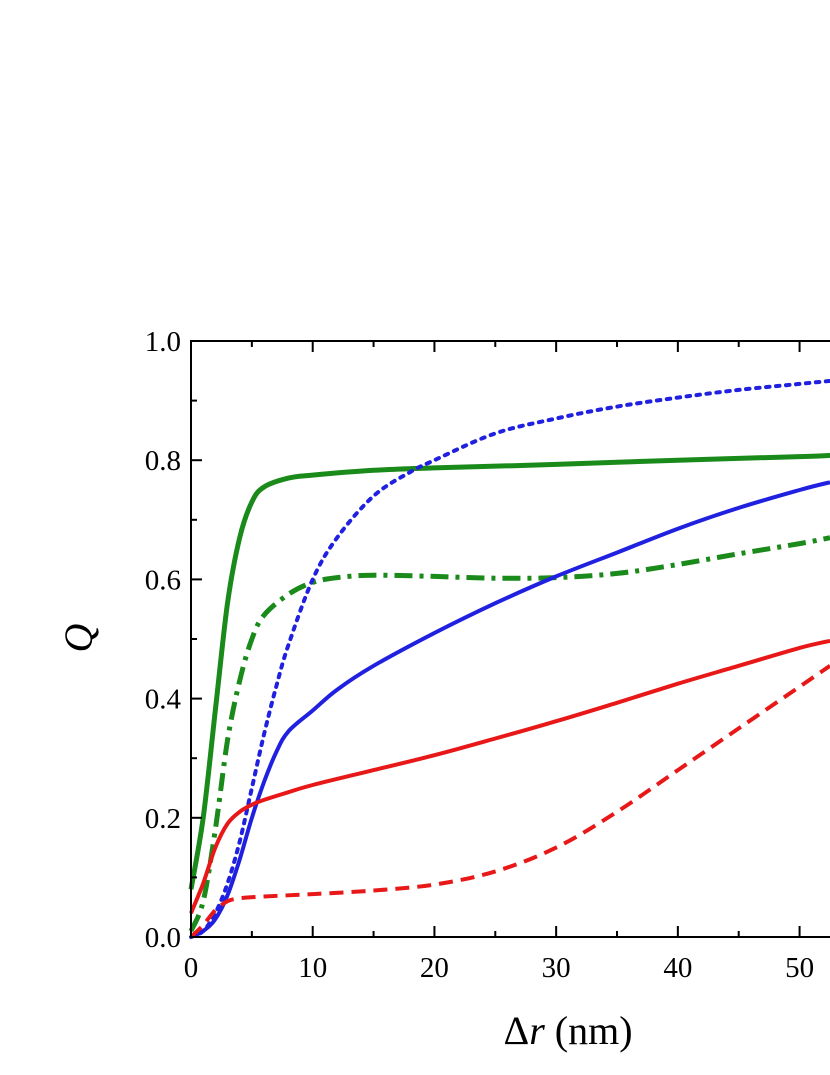 This screenshot has width=830, height=1075. Describe the element at coordinates (499, 968) in the screenshot. I see `x-tick-labels: 0 10 20 30 40 50` at that location.